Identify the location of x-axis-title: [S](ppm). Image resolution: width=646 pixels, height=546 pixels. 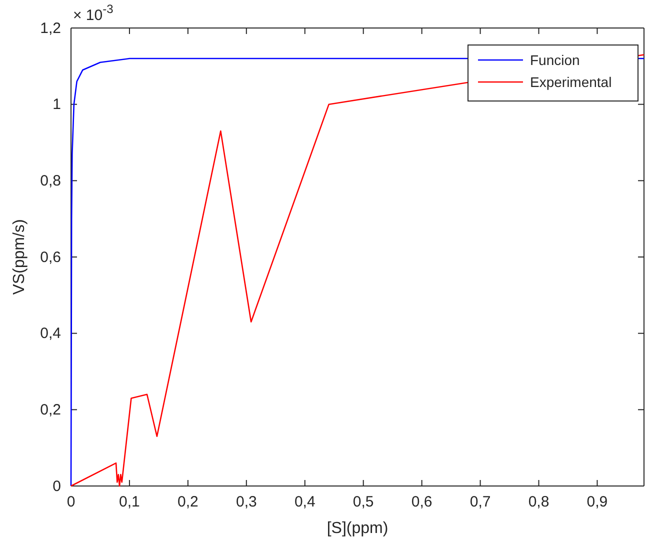
(357, 528).